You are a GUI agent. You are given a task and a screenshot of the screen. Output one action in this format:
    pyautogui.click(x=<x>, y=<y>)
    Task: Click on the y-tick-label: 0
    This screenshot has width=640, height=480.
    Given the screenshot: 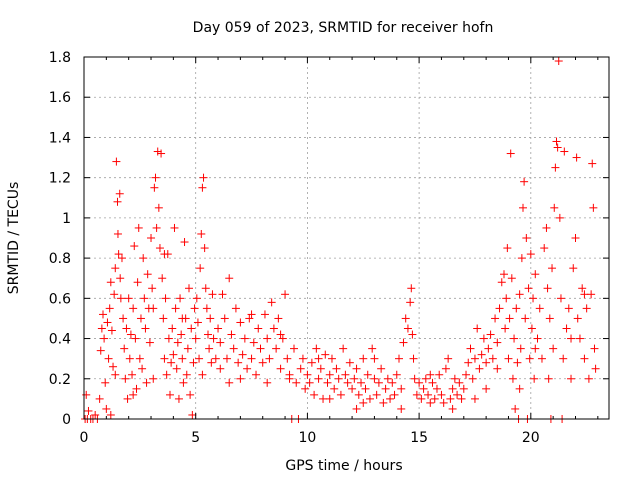 What is the action you would take?
    pyautogui.click(x=66, y=420)
    